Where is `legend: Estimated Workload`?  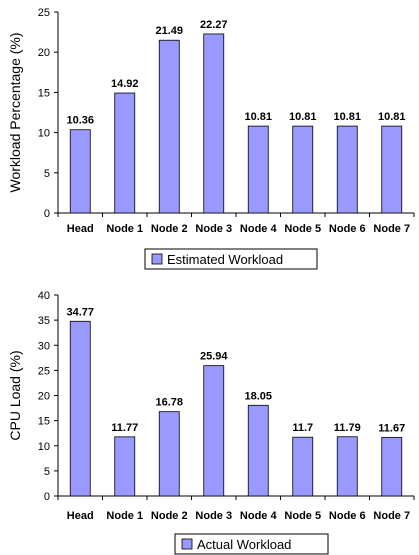 legend: Estimated Workload is located at coordinates (231, 259).